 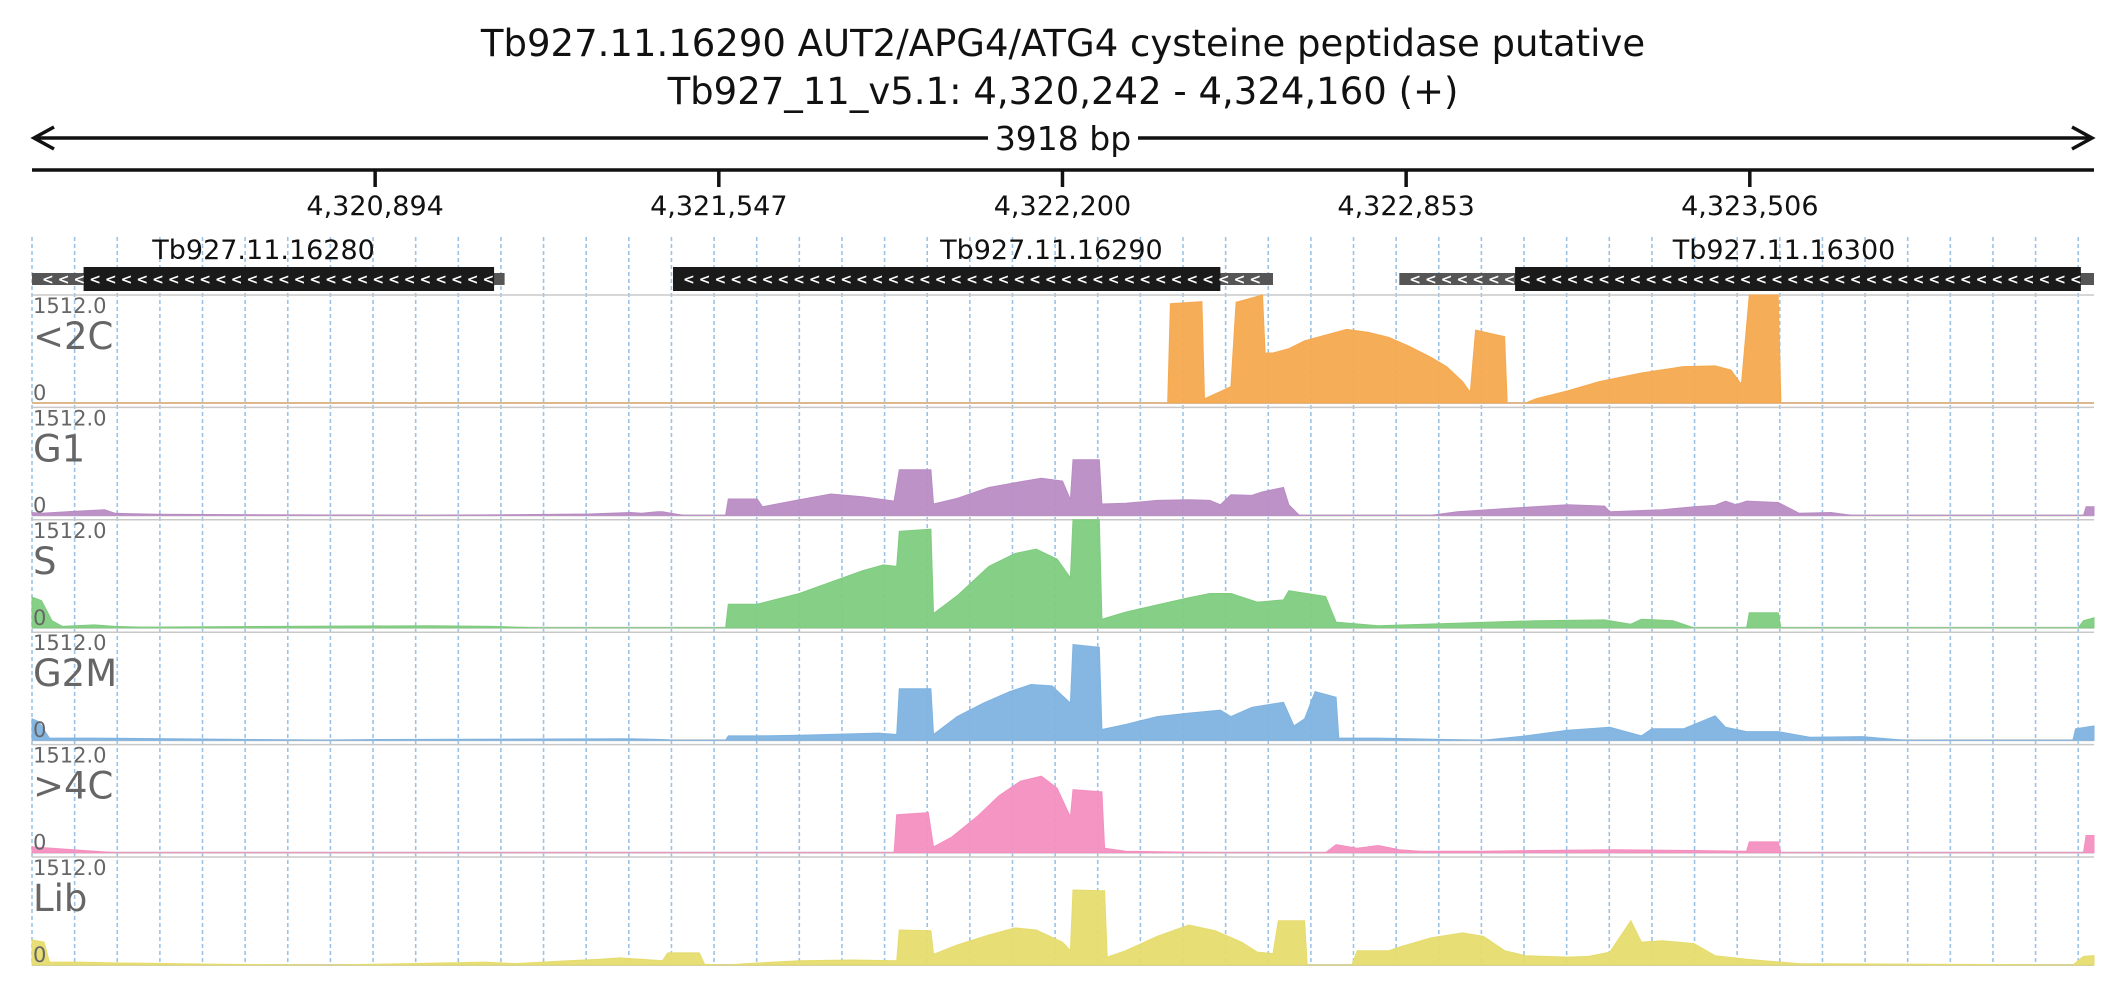 What do you see at coordinates (1063, 91) in the screenshot?
I see `chart-subtitle: Tb927_11_v5.1: 4,320,242 - 4,324,160 (+)` at bounding box center [1063, 91].